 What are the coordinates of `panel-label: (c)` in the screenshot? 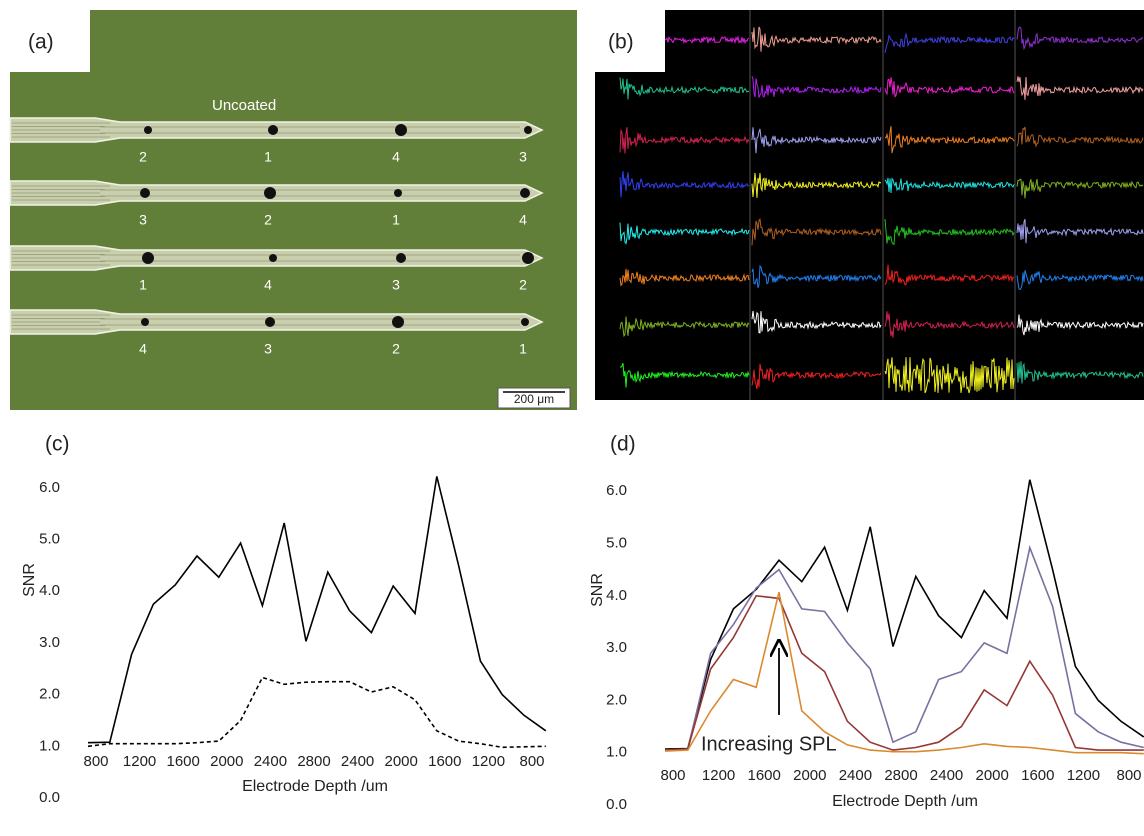 It's located at (57, 444).